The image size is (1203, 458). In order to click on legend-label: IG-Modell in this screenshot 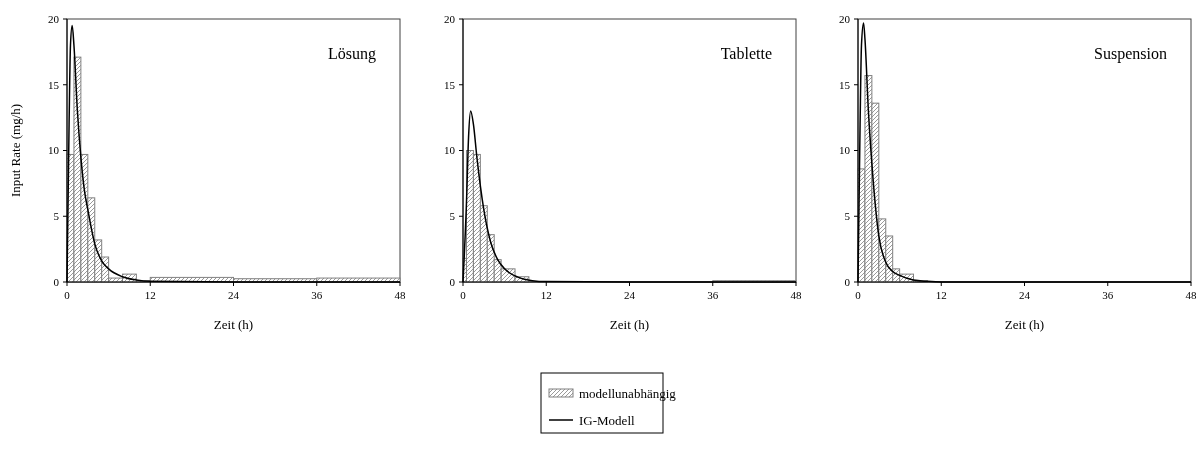, I will do `click(607, 420)`.